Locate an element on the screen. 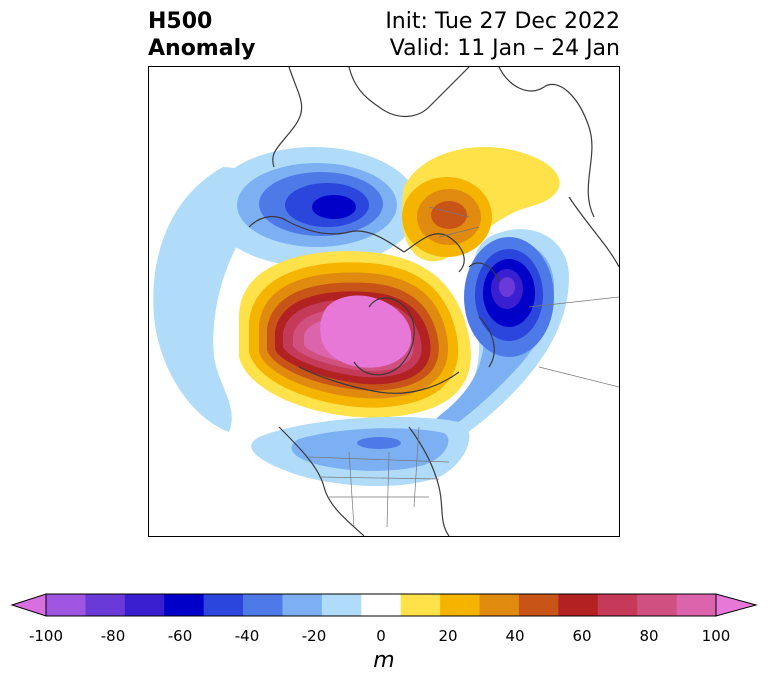 The width and height of the screenshot is (768, 686). positive-anomaly-arctic is located at coordinates (355, 334).